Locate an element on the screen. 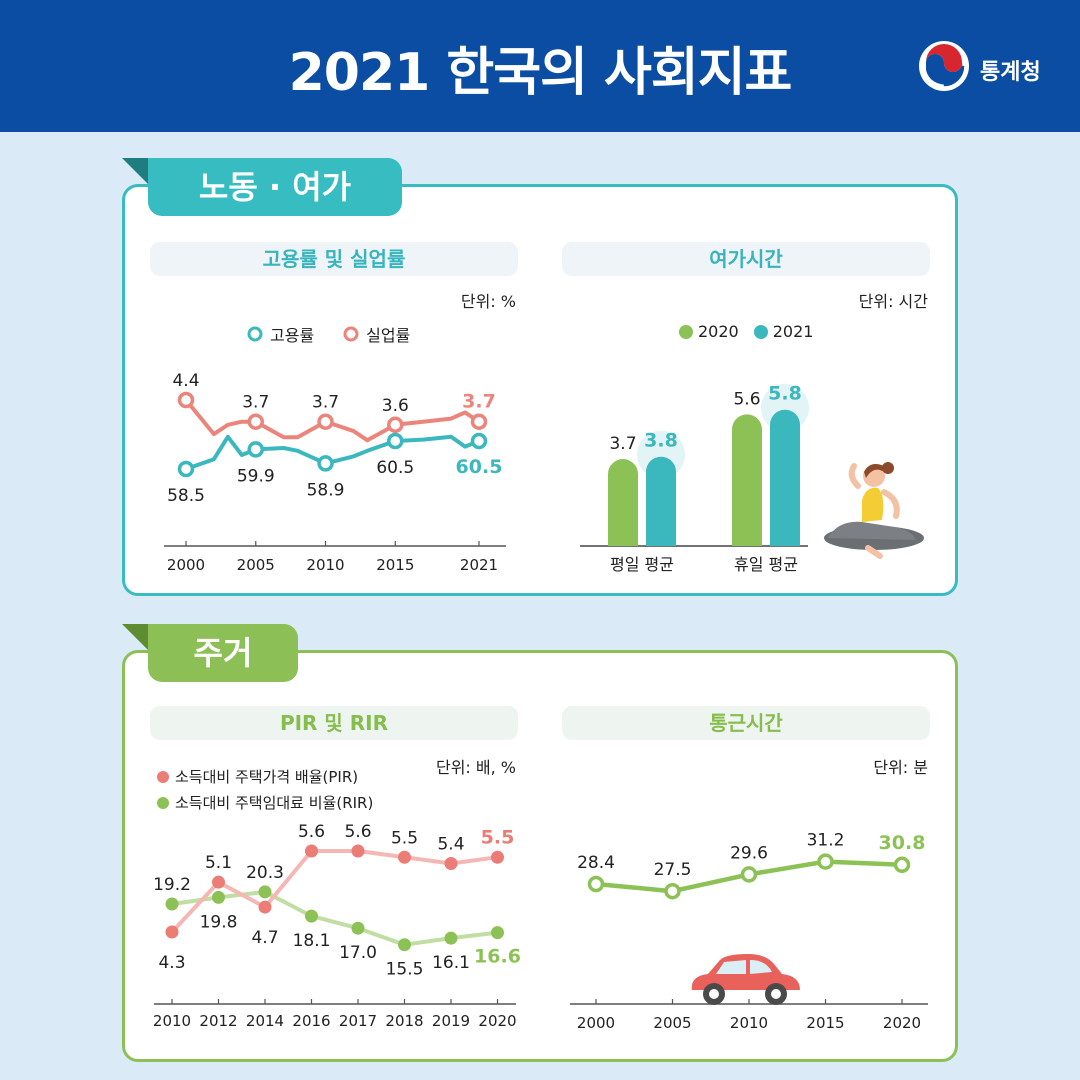  rir-legend-label: 소득대비 주택임대료 비율(RIR) is located at coordinates (274, 803).